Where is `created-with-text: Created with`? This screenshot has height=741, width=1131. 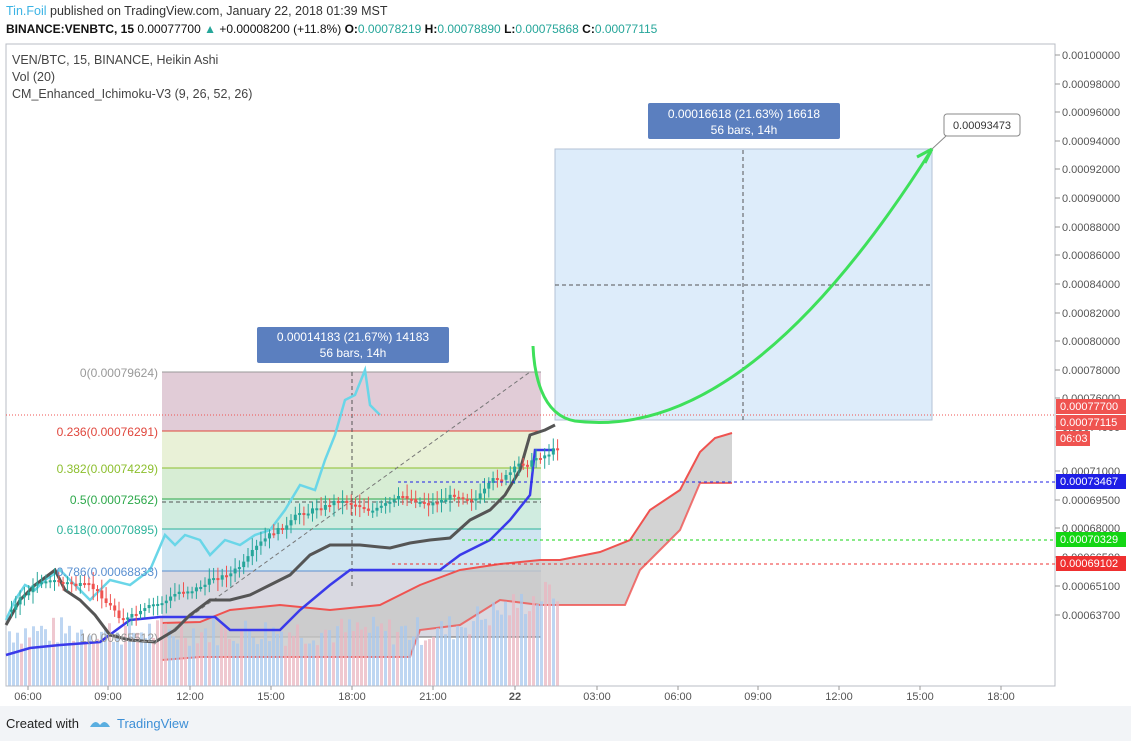
created-with-text: Created with is located at coordinates (42, 723).